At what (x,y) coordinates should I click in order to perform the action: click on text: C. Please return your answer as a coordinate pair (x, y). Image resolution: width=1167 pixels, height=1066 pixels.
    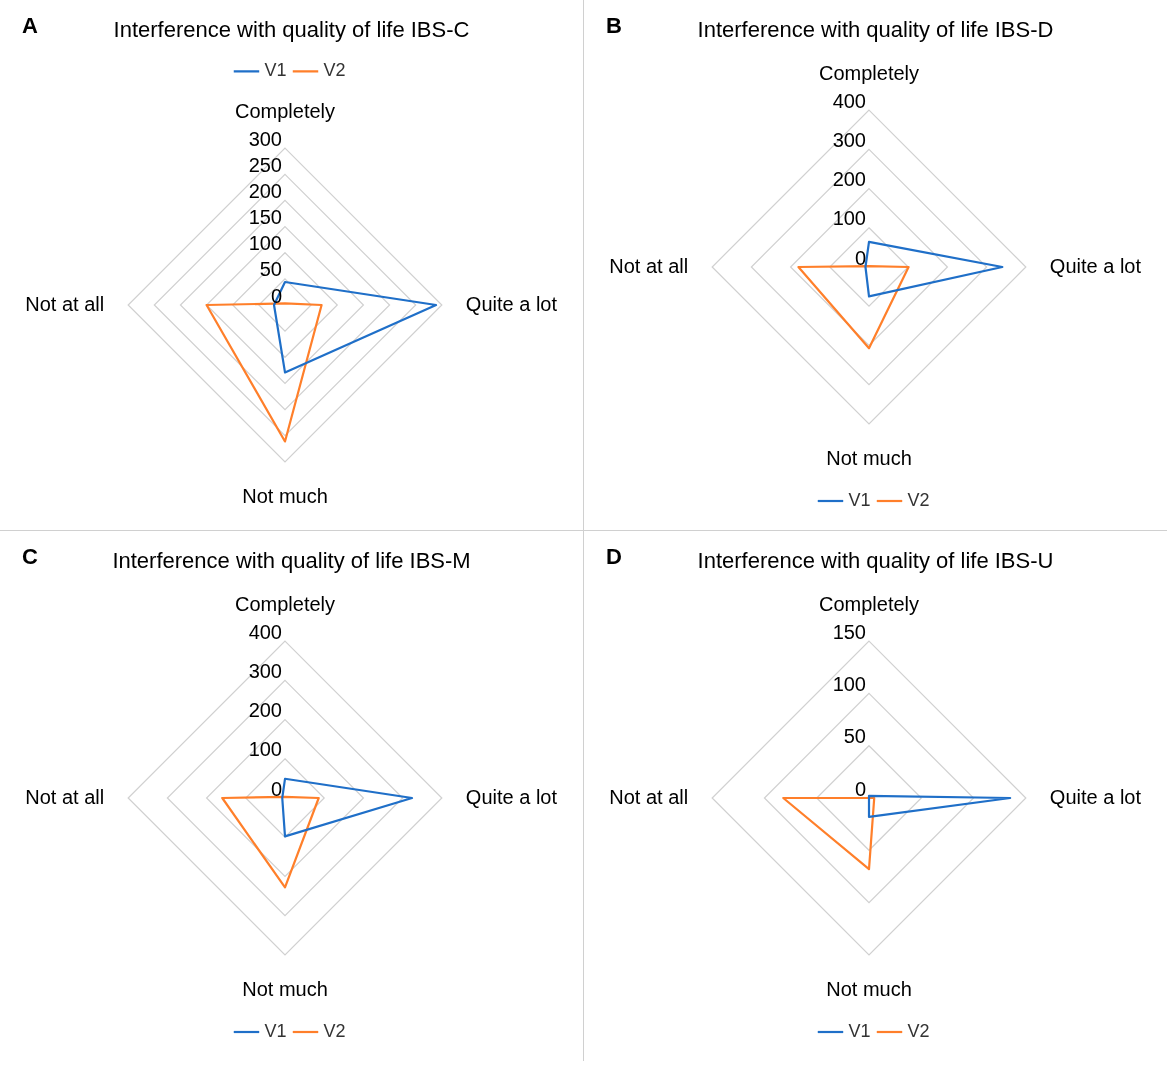
    Looking at the image, I should click on (30, 557).